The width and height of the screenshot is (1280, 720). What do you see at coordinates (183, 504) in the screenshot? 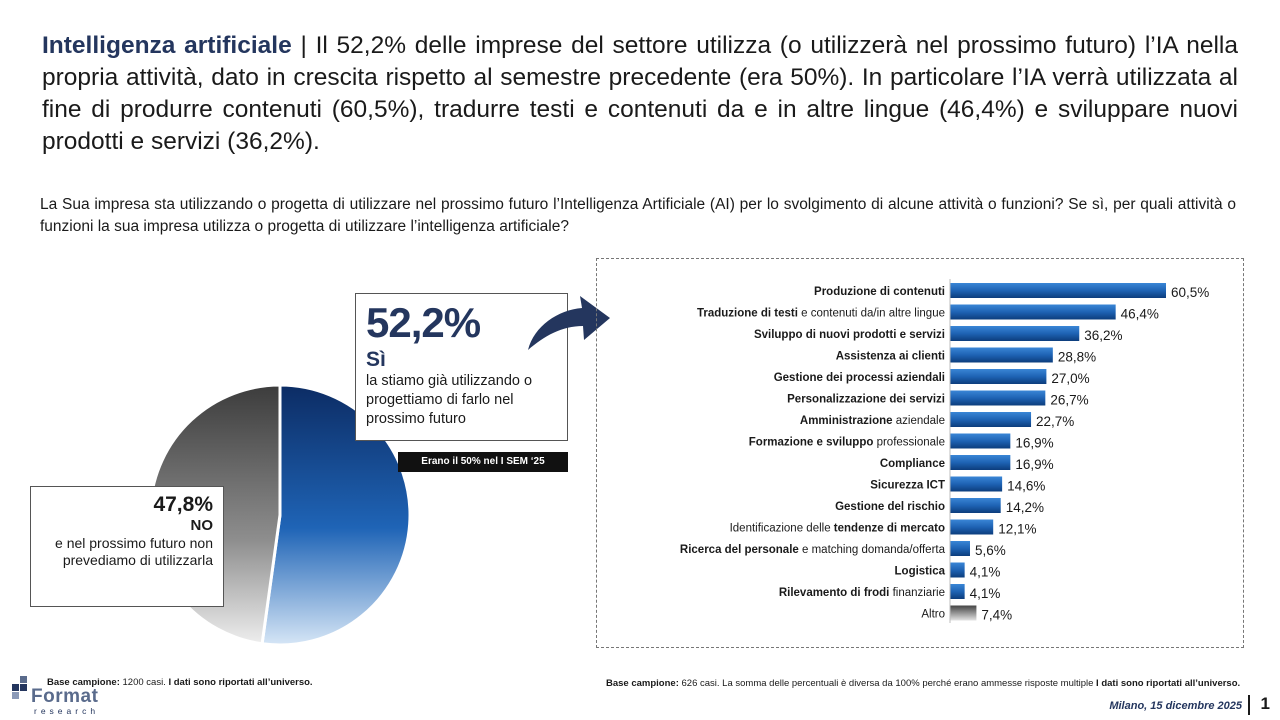
I see `no-percentage: 47,8%` at bounding box center [183, 504].